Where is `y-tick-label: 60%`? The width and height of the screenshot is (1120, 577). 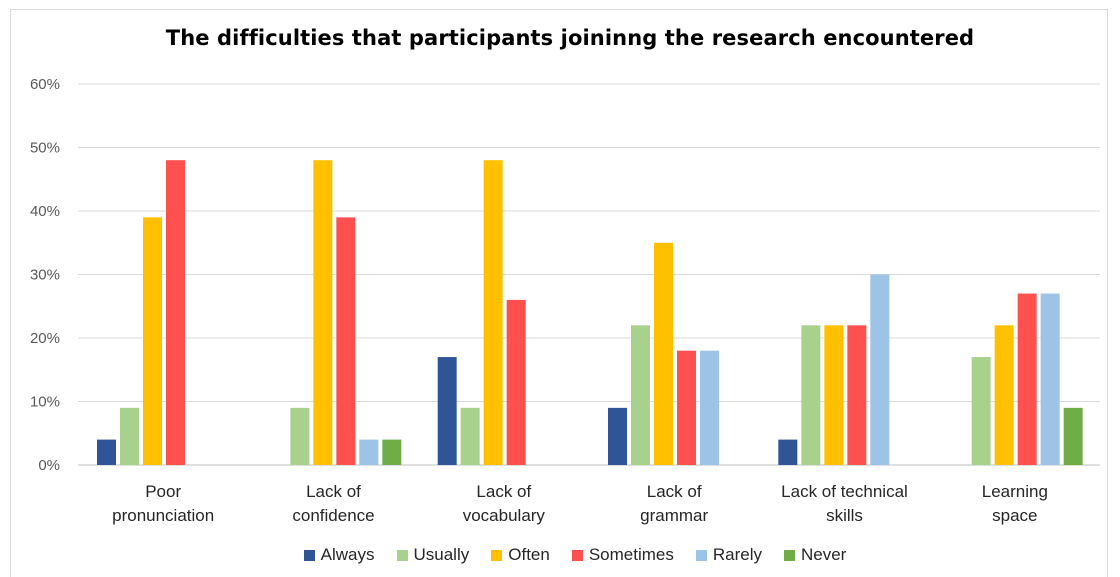
y-tick-label: 60% is located at coordinates (45, 84).